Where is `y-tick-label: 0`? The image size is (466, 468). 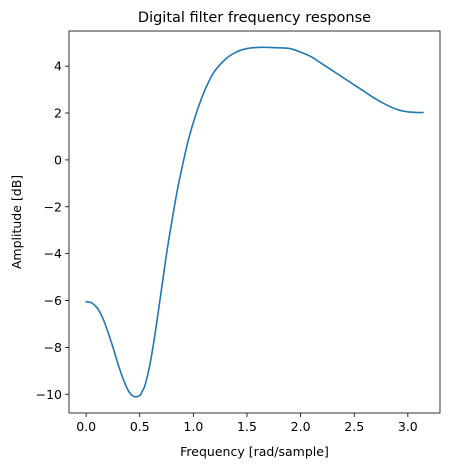 y-tick-label: 0 is located at coordinates (58, 159).